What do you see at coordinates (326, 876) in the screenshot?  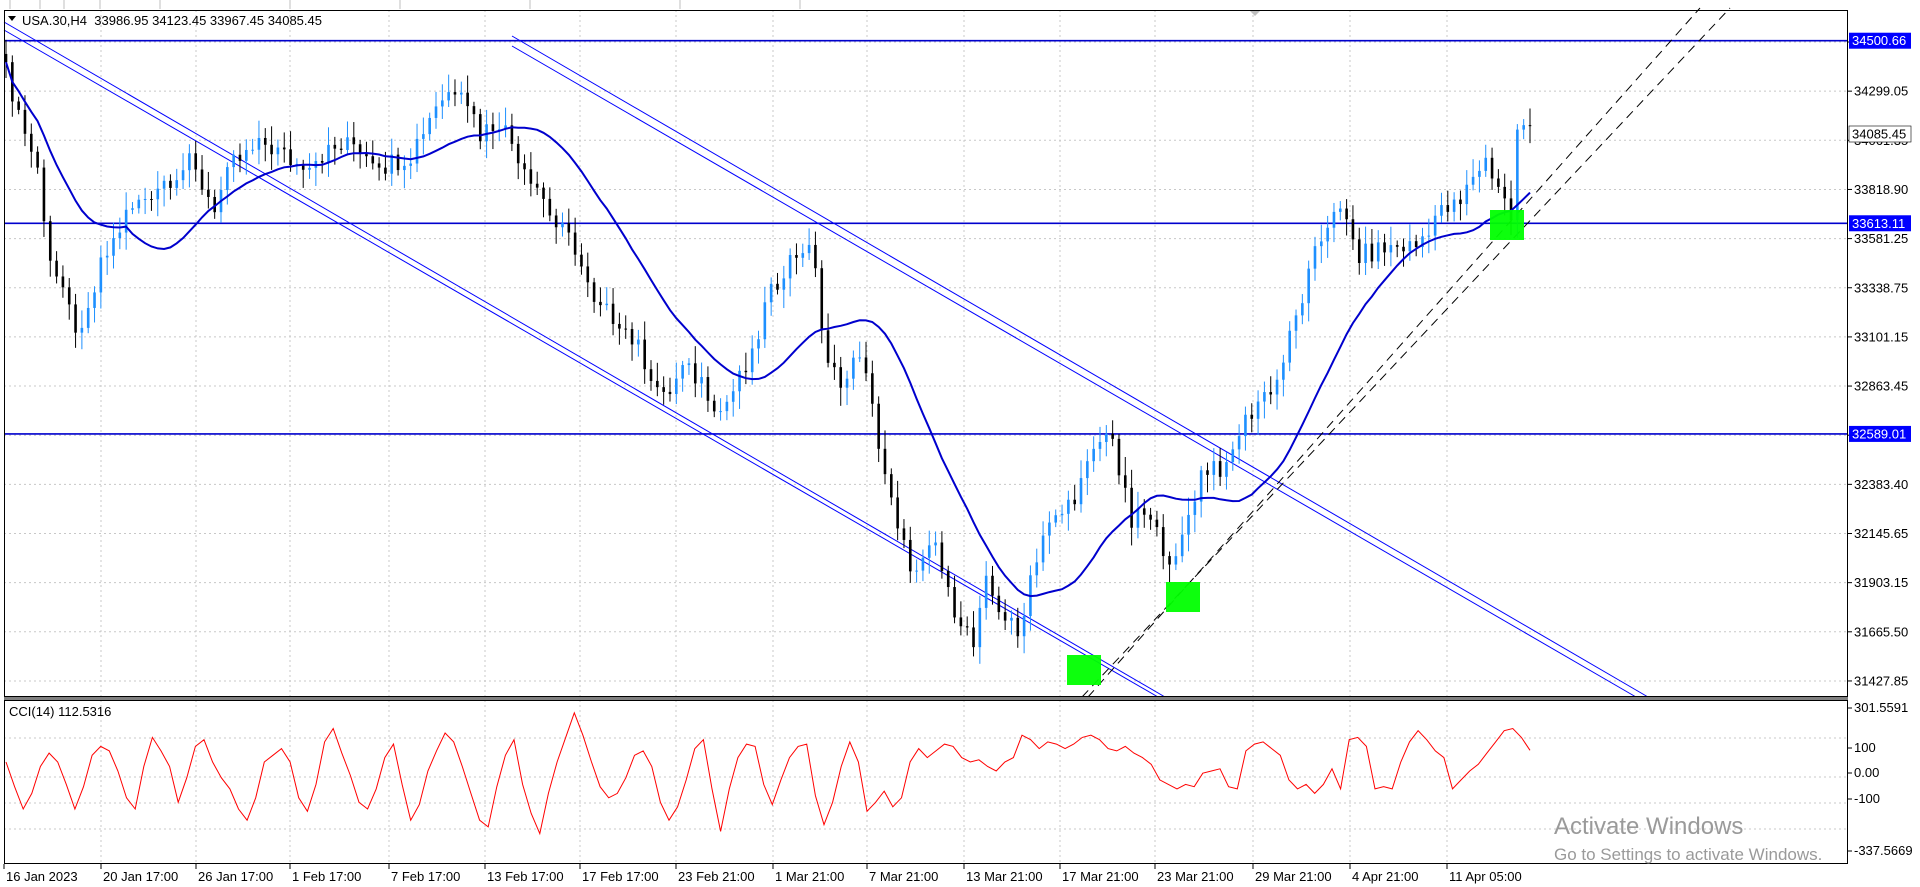 I see `time-axis-label: 1 Feb 17:00` at bounding box center [326, 876].